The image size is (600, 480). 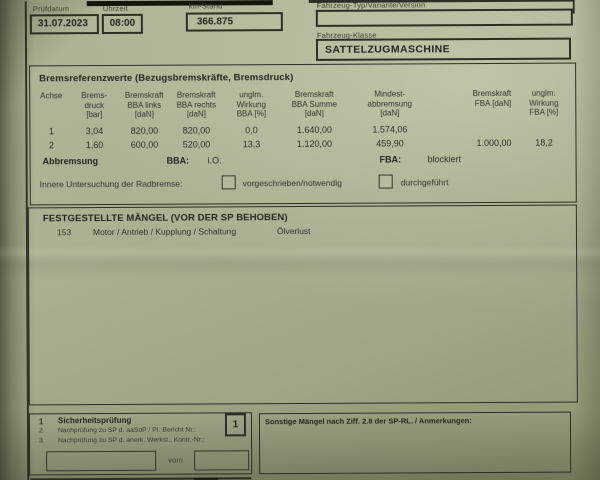 What do you see at coordinates (444, 11) in the screenshot?
I see `fahrzeug-typ-value` at bounding box center [444, 11].